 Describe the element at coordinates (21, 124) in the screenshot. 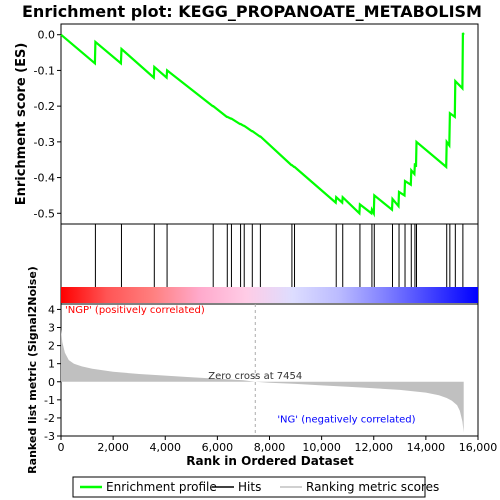

I see `es-y-axis-label: Enrichment score (ES)` at that location.